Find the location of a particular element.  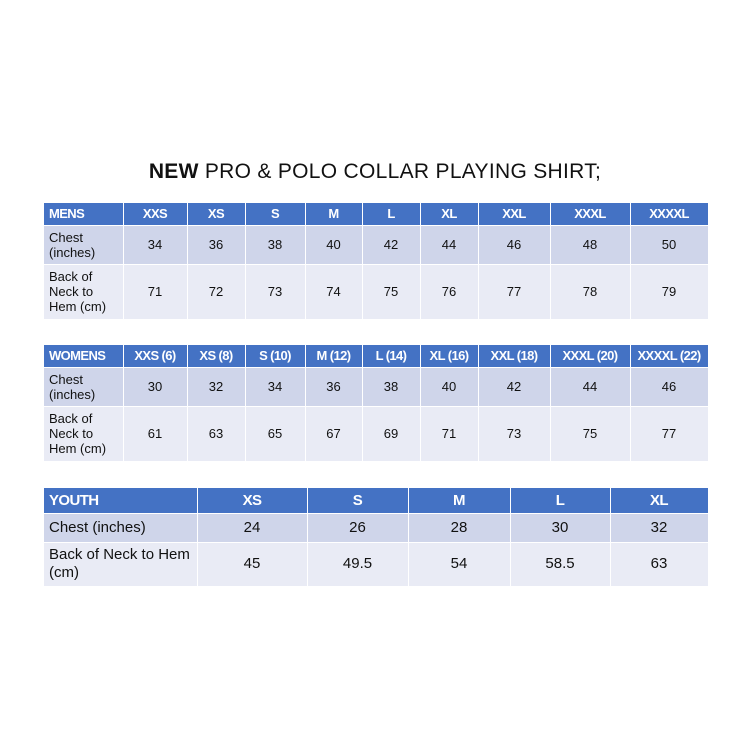

table-row: Chest (inches) 30 32 34 36 38 40 42 44 46 is located at coordinates (376, 387).